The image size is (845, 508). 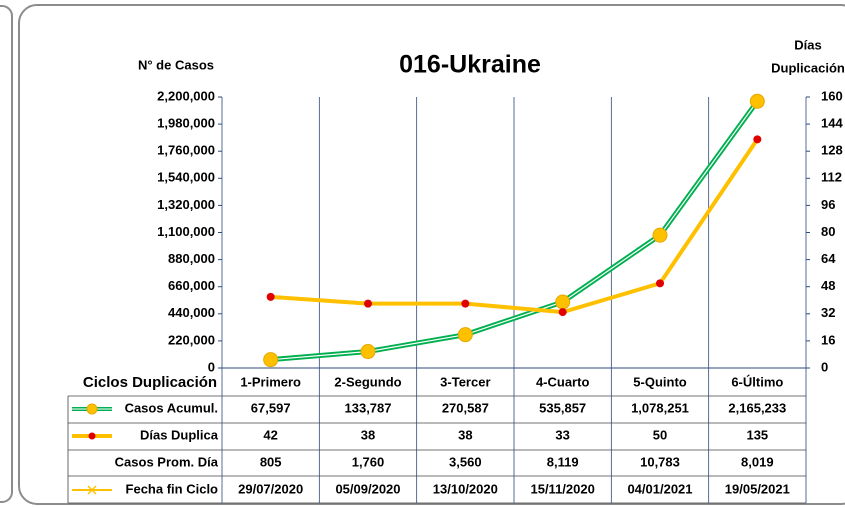 I want to click on chart-title: 016-Ukraine, so click(x=470, y=65).